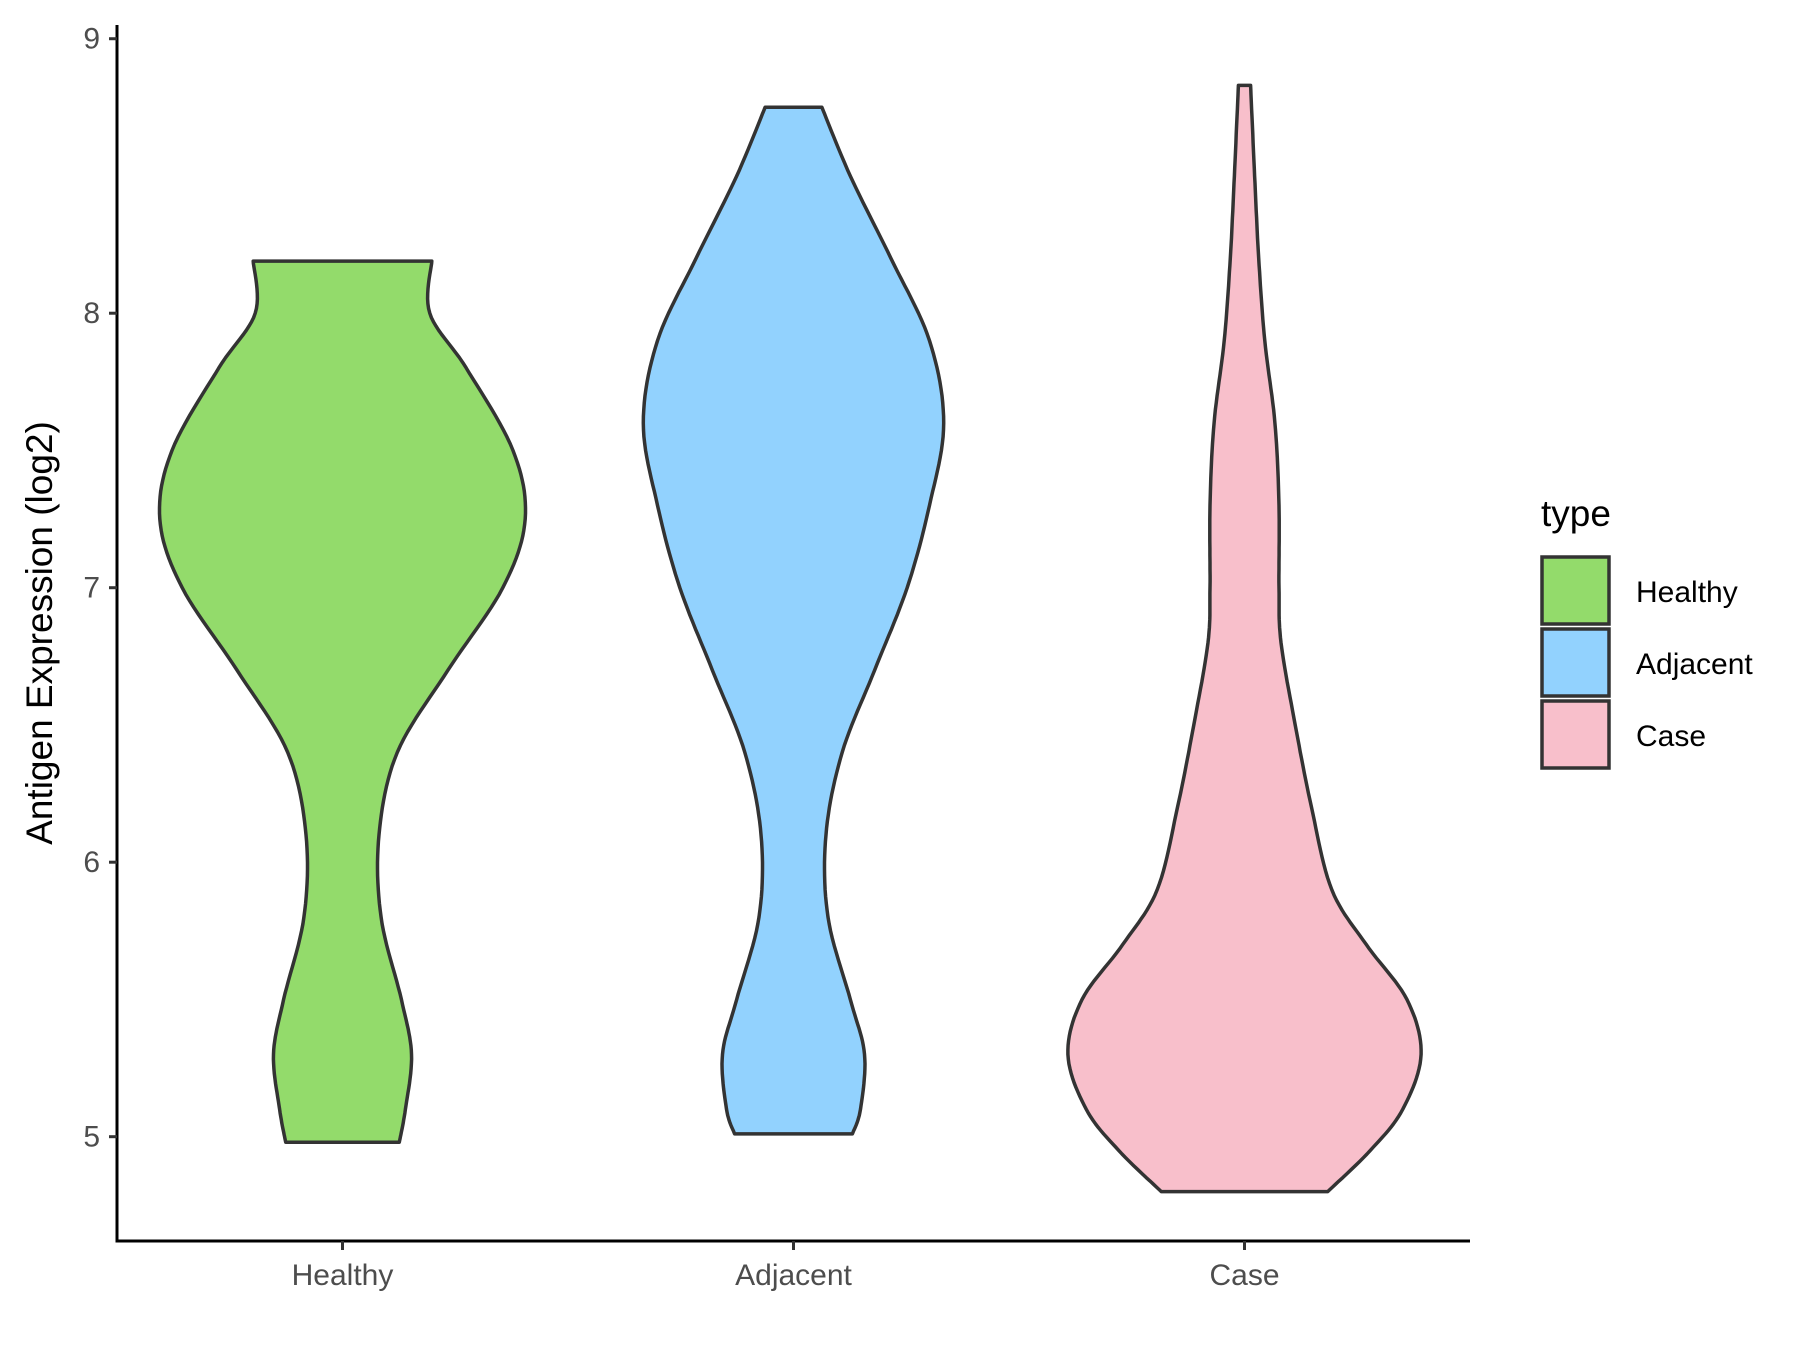 This screenshot has width=1800, height=1350. I want to click on legend-key-adjacent, so click(1575, 662).